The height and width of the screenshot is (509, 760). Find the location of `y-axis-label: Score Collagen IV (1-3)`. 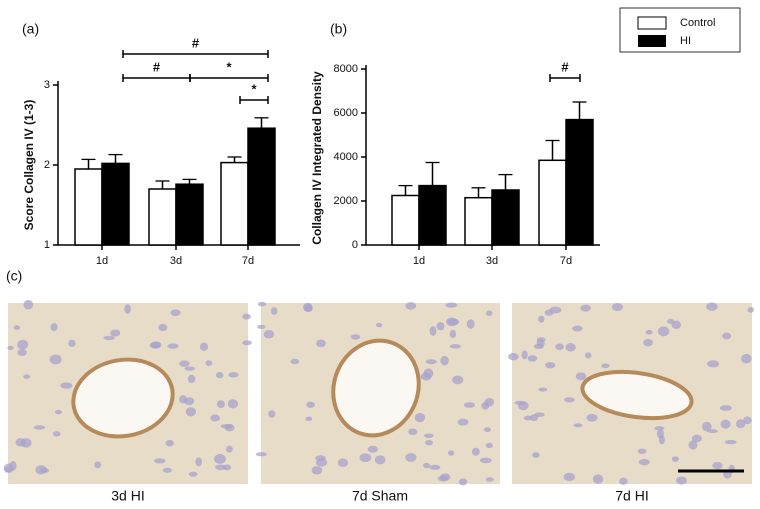

y-axis-label: Score Collagen IV (1-3) is located at coordinates (29, 165).